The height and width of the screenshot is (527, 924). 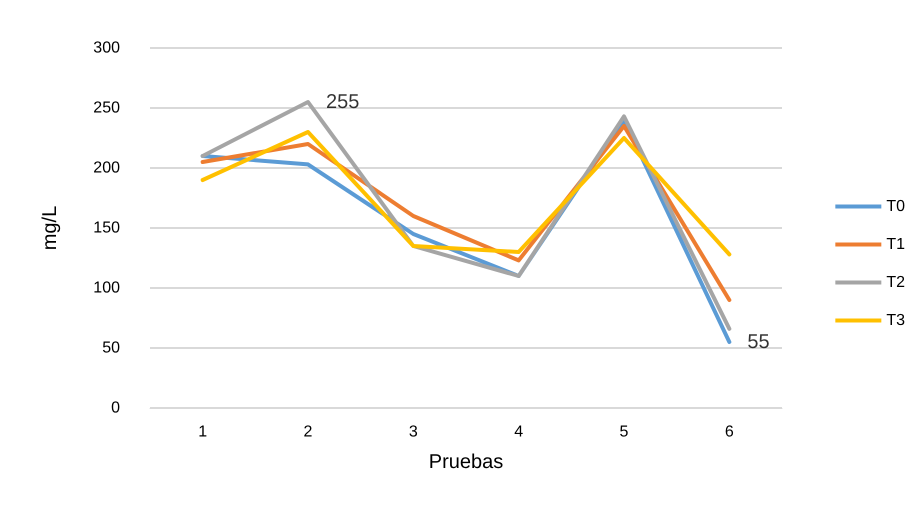 I want to click on x-tick-label: 4, so click(x=519, y=432).